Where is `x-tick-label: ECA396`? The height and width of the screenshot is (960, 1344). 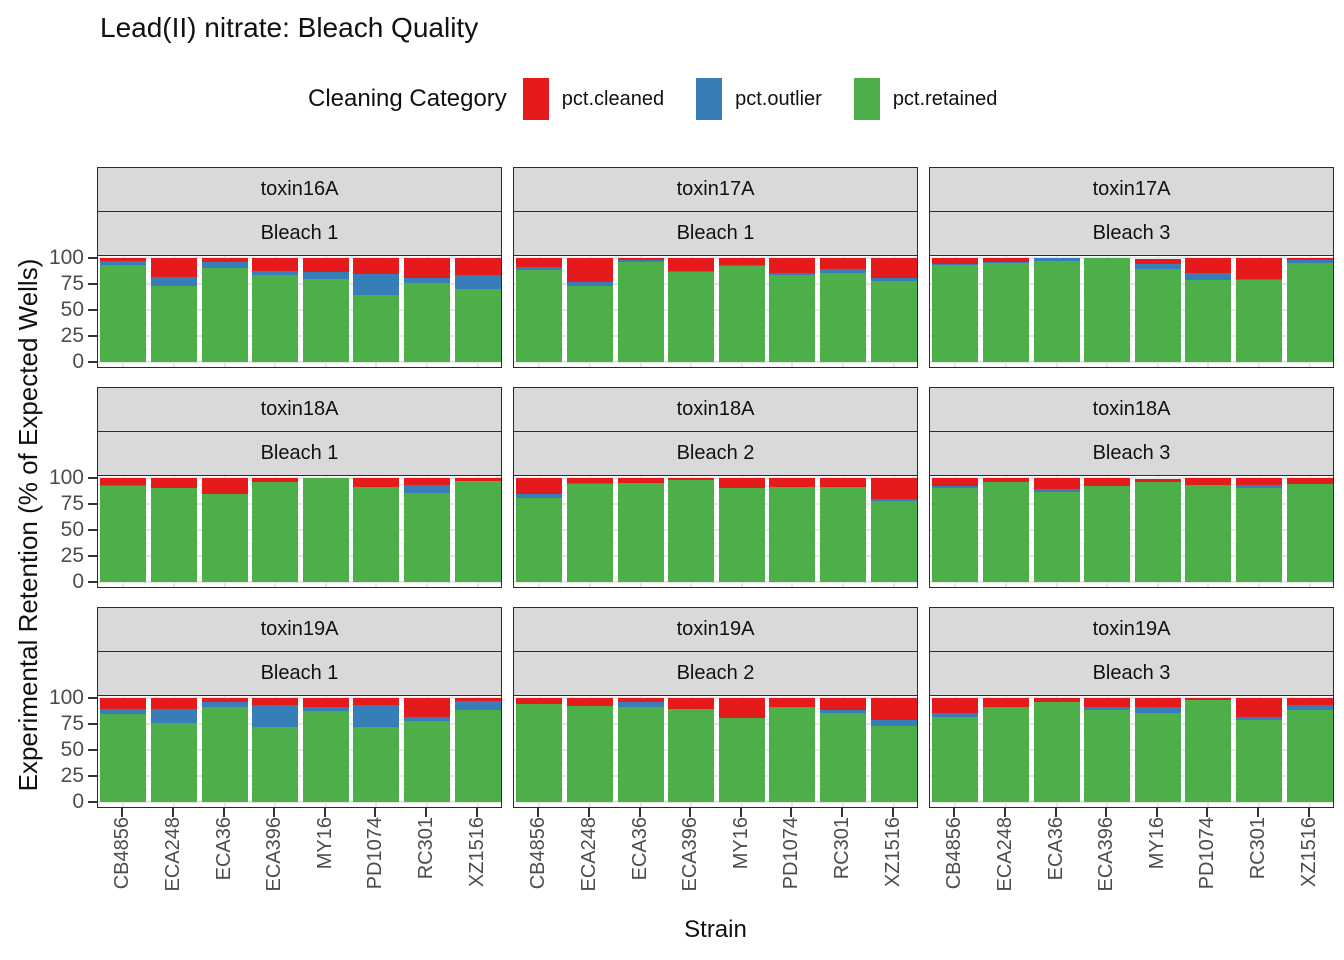
x-tick-label: ECA396 is located at coordinates (1106, 854).